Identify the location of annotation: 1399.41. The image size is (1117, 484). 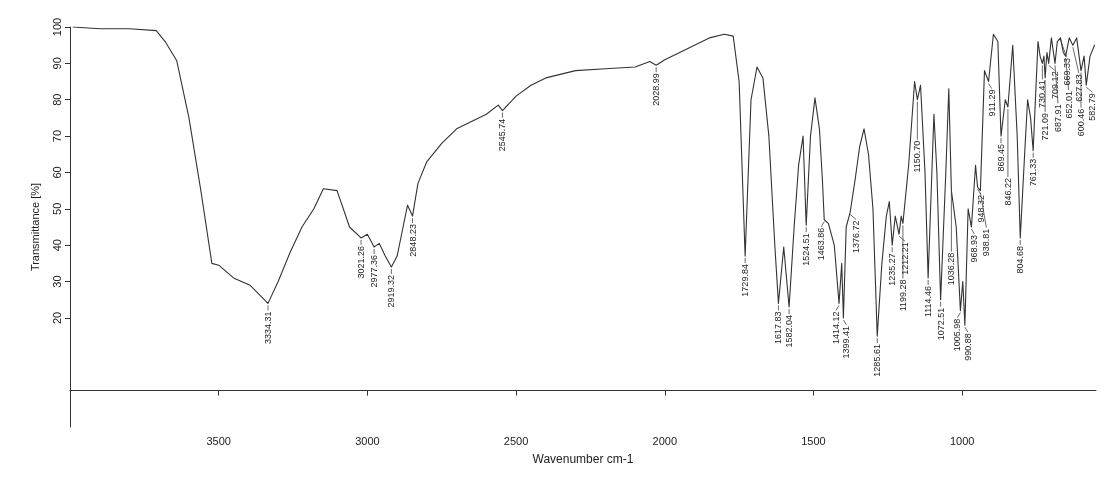
(846, 342).